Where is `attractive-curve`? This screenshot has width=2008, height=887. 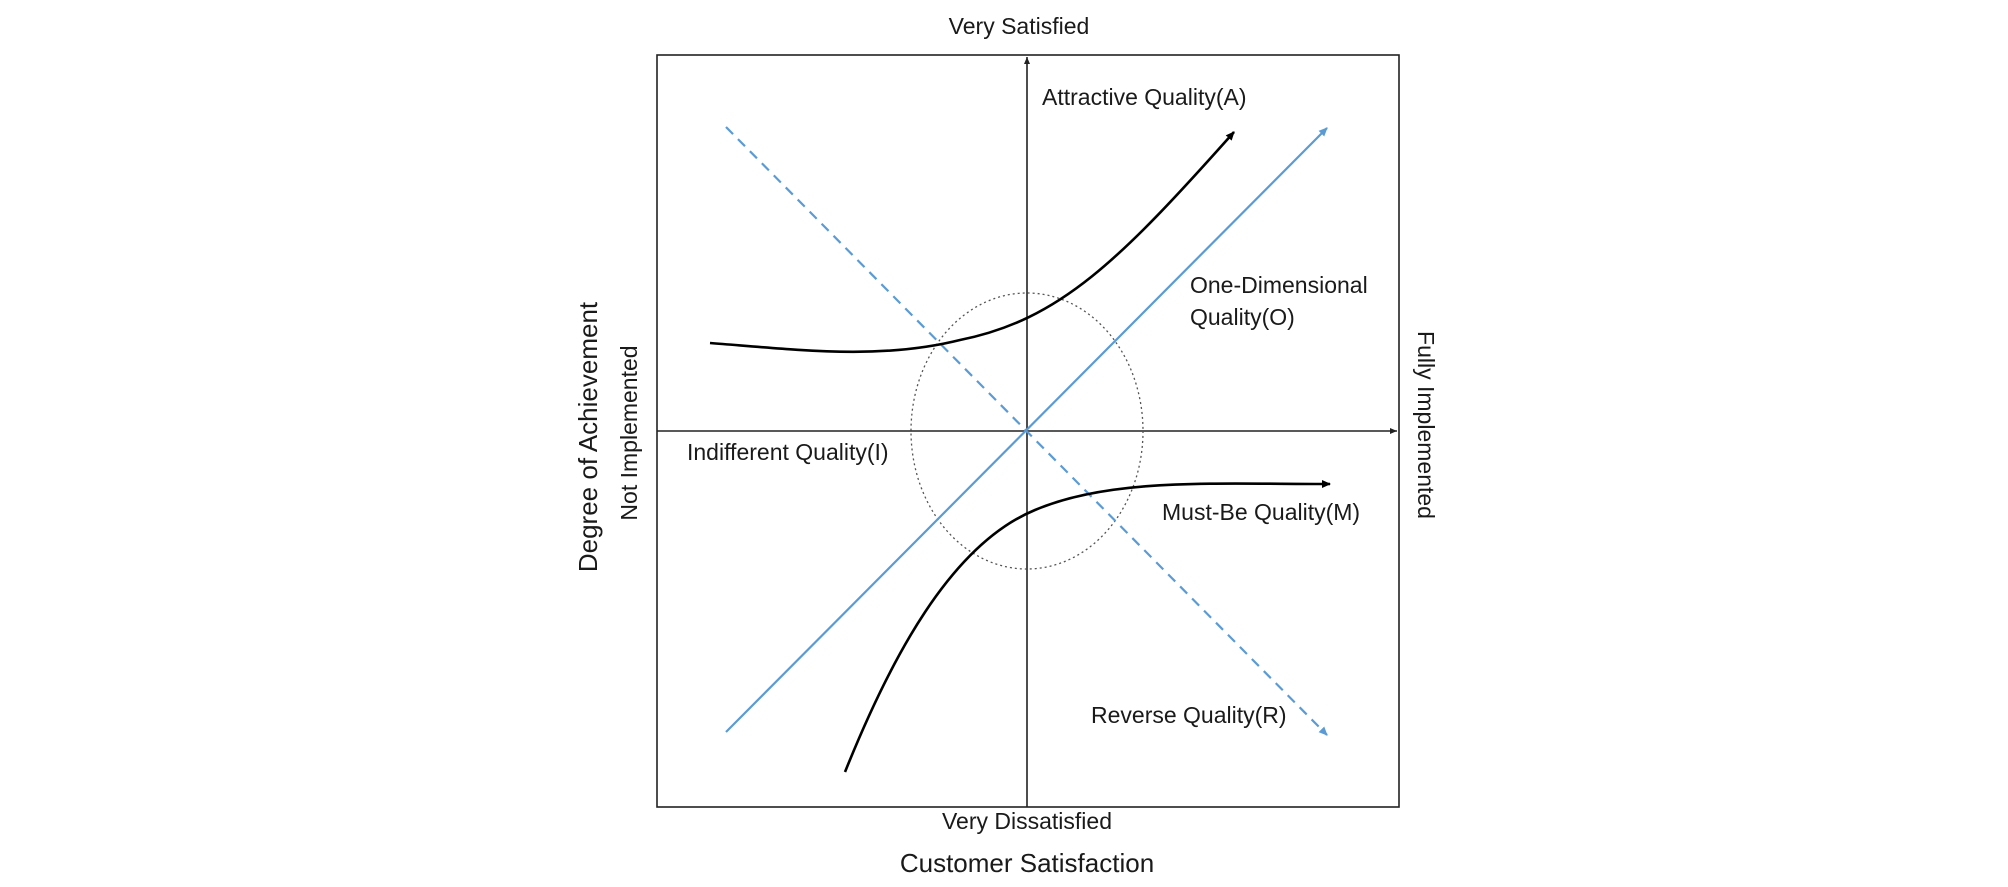 attractive-curve is located at coordinates (972, 242).